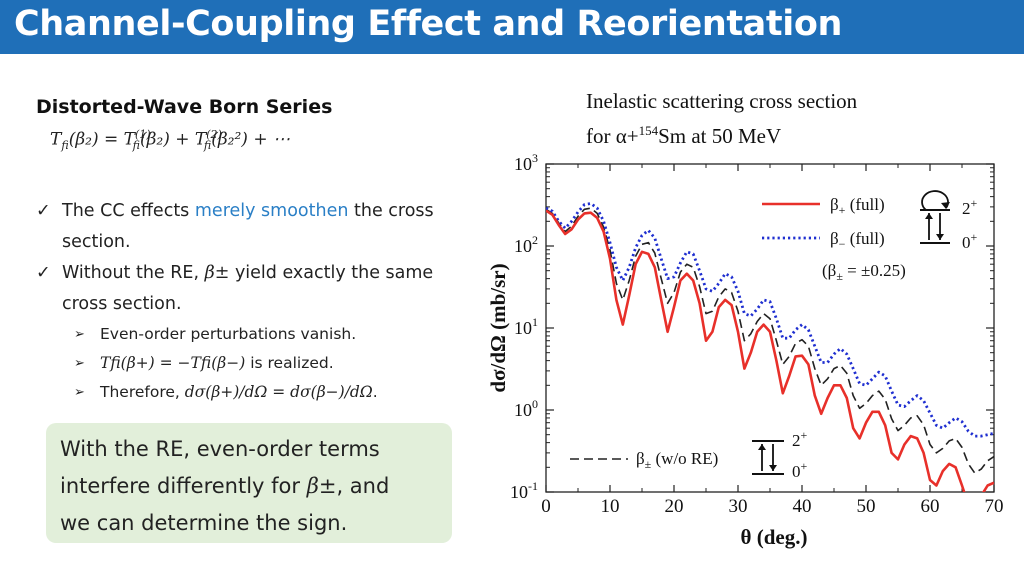 The width and height of the screenshot is (1024, 576). What do you see at coordinates (142, 392) in the screenshot?
I see `sub-bullet-text: Therefore,` at bounding box center [142, 392].